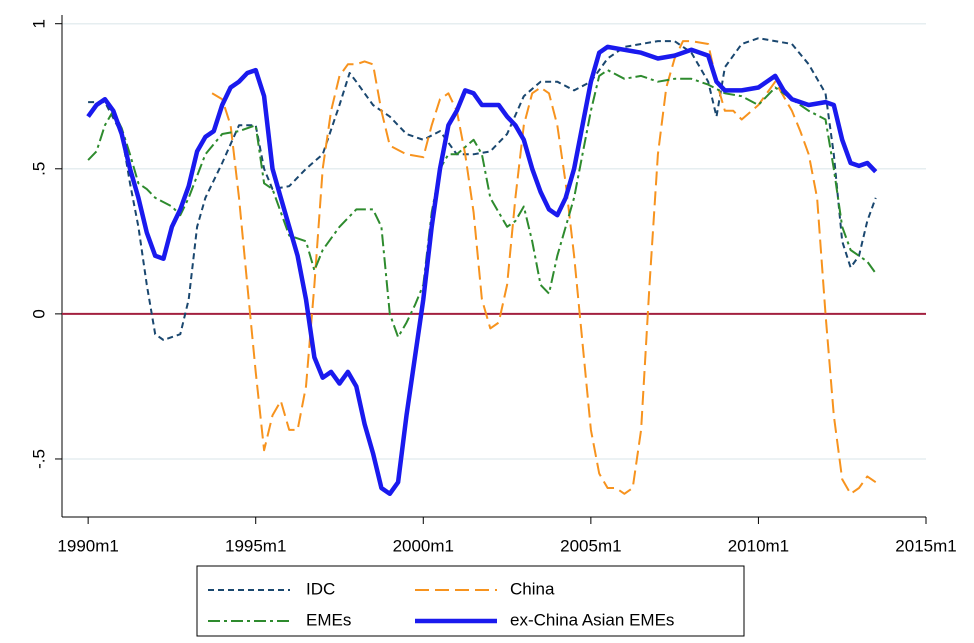  Describe the element at coordinates (592, 619) in the screenshot. I see `legend-label: ex-China Asian EMEs` at that location.